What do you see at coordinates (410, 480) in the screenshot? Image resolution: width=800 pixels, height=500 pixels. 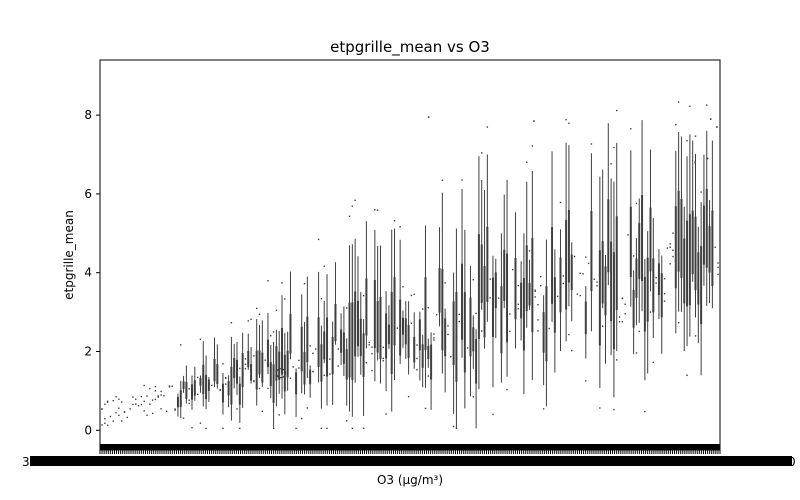 I see `x-axis-label: O3 (µg/m³)` at bounding box center [410, 480].